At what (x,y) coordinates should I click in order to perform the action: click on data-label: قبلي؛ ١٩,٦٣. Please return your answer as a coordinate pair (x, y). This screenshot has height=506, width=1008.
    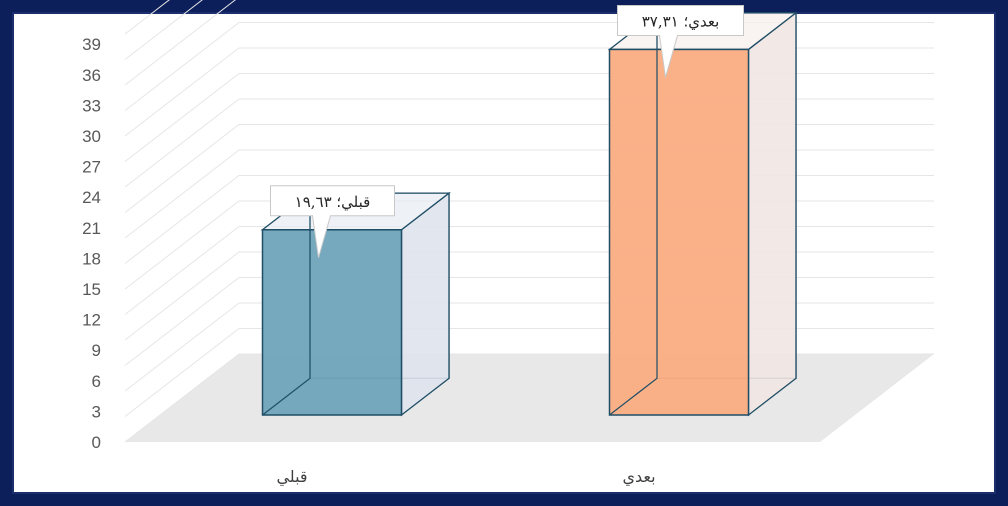
    Looking at the image, I should click on (333, 202).